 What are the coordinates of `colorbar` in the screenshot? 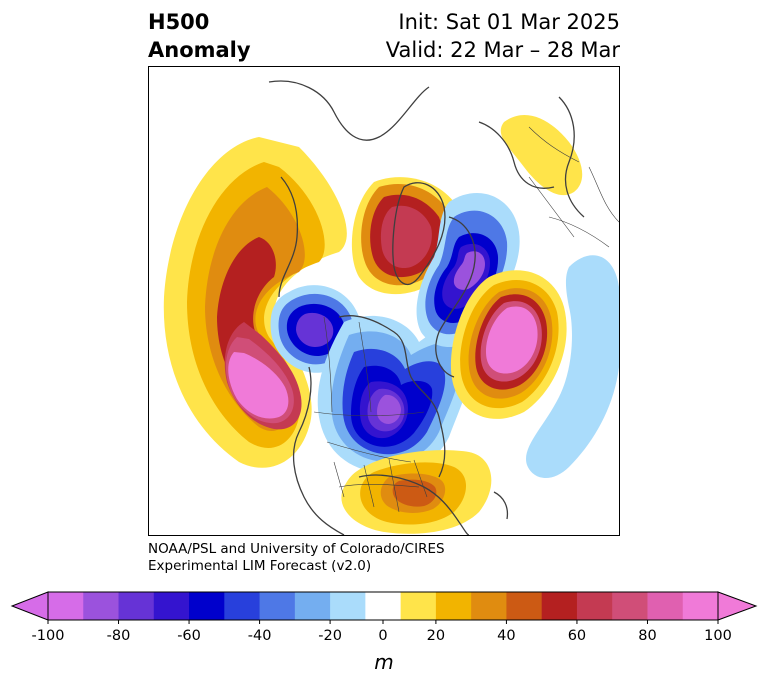 It's located at (384, 607).